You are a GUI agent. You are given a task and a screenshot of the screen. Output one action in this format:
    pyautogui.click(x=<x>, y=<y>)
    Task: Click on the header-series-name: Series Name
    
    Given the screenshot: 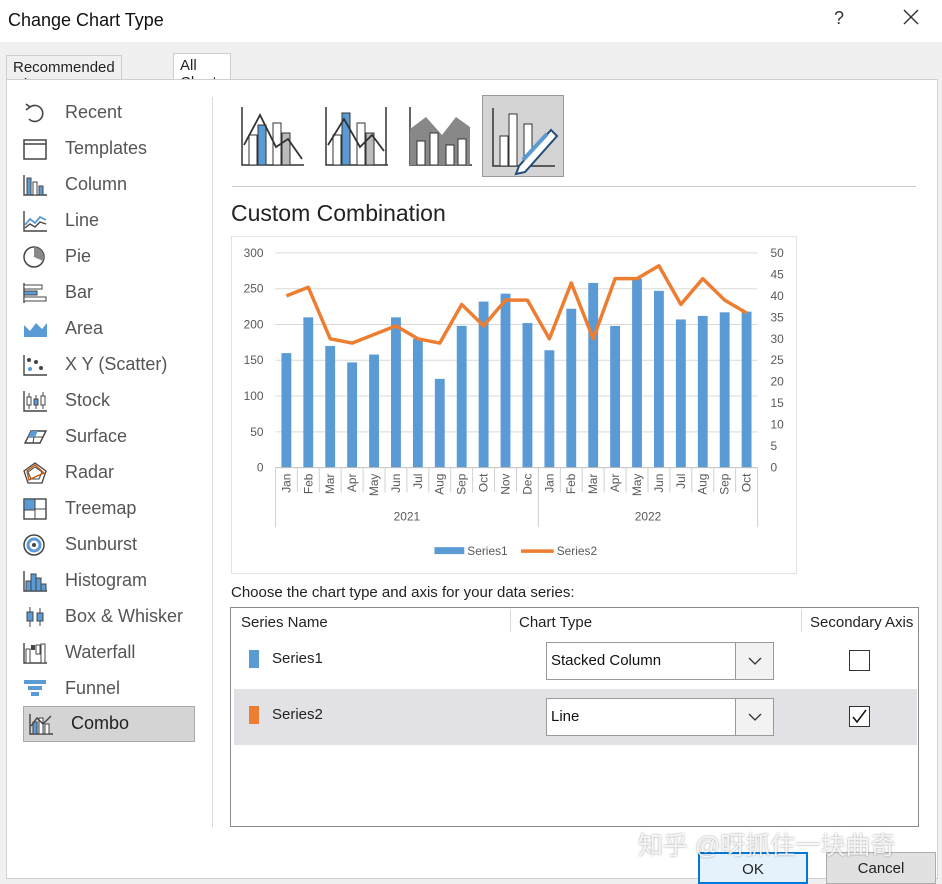 What is the action you would take?
    pyautogui.click(x=284, y=622)
    